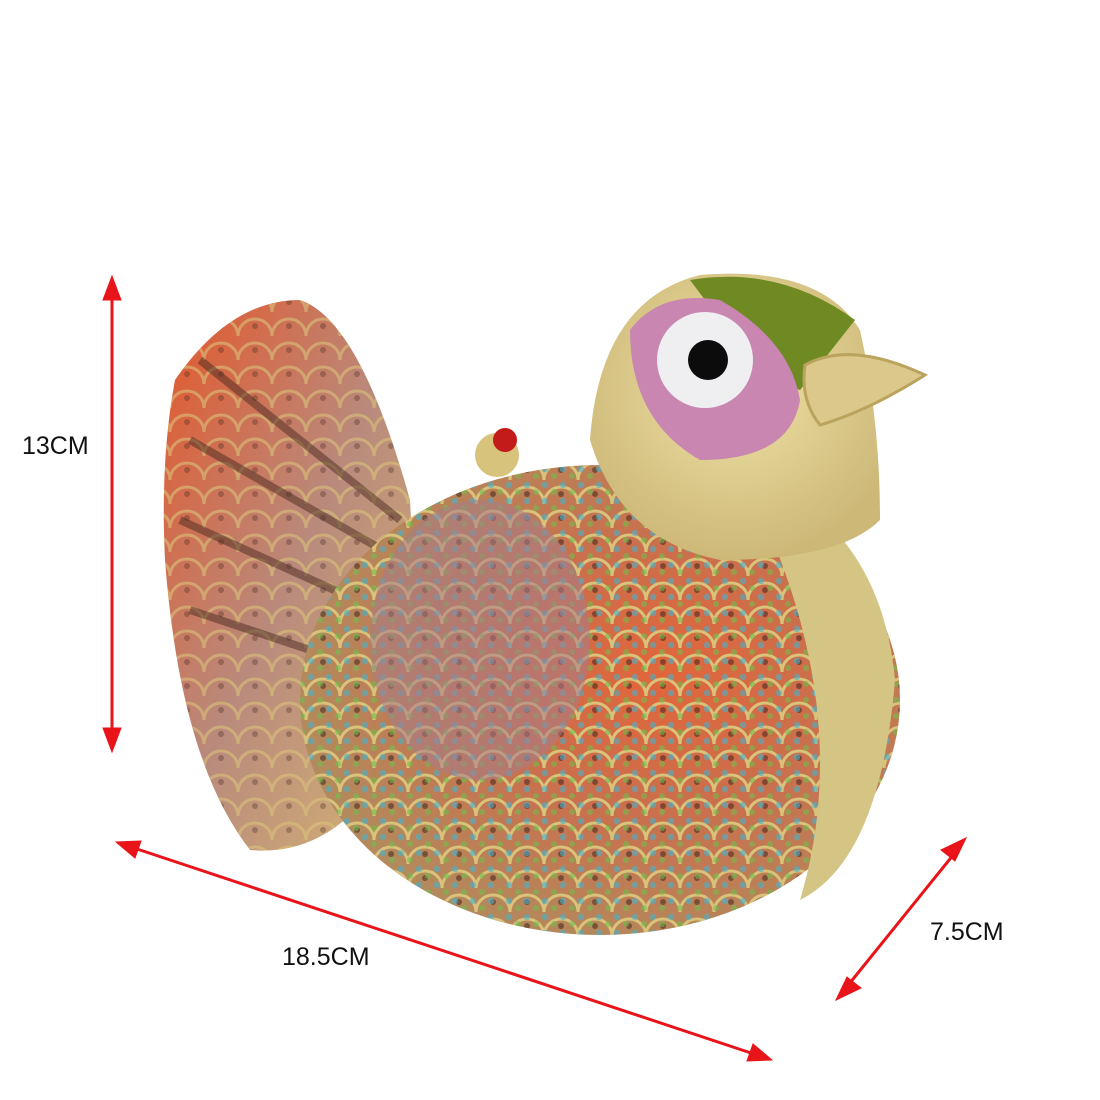 Image resolution: width=1100 pixels, height=1100 pixels. I want to click on depth-label: 7.5CM, so click(967, 932).